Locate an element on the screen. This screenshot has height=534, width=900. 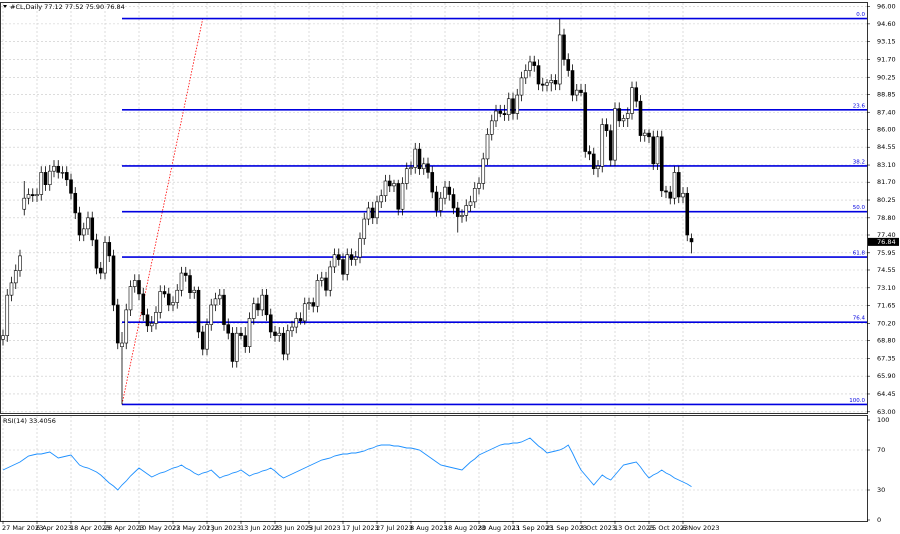
y-tick-label: 73.10 is located at coordinates (886, 288).